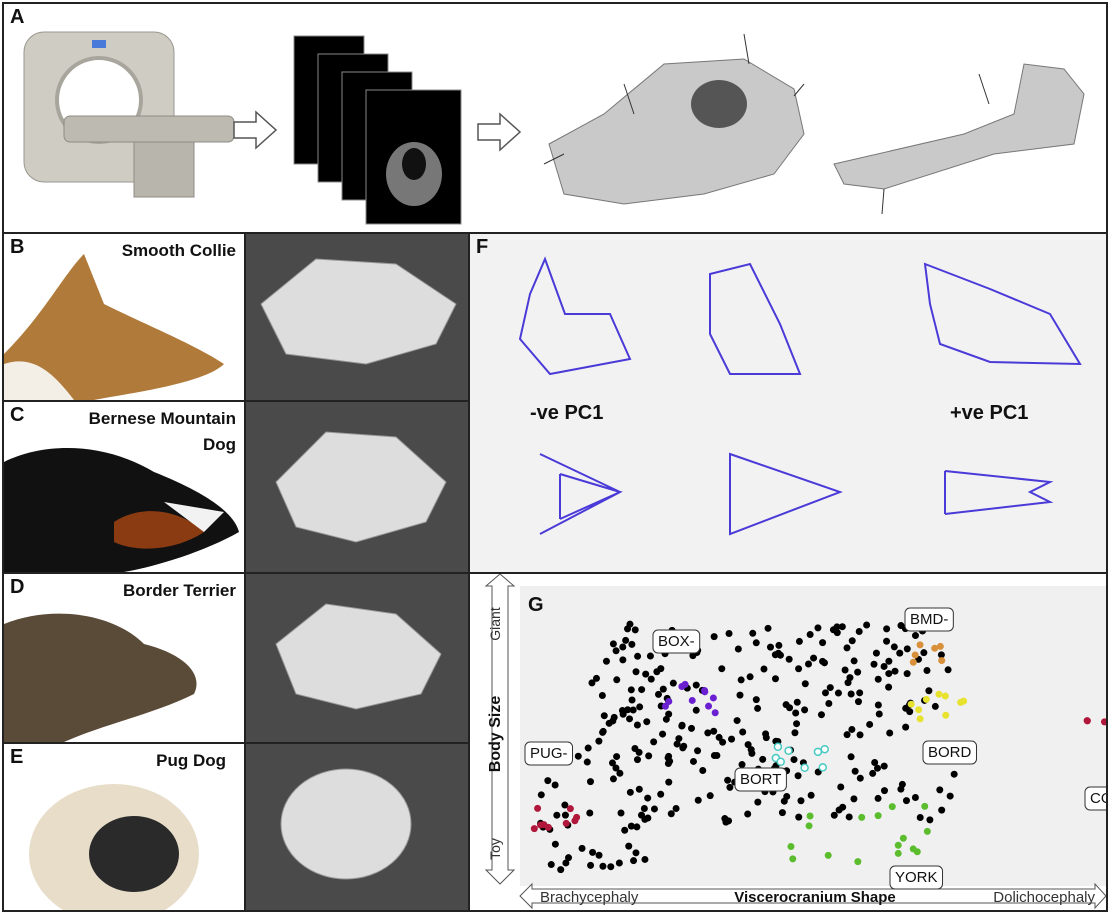 The image size is (1109, 913). Describe the element at coordinates (989, 413) in the screenshot. I see `pos-pc1-label: +ve PC1` at that location.